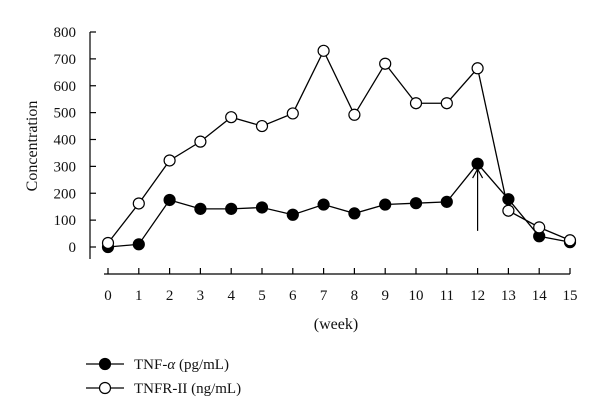 The height and width of the screenshot is (420, 600). Describe the element at coordinates (105, 388) in the screenshot. I see `legend-marker-tnfr-ii` at that location.